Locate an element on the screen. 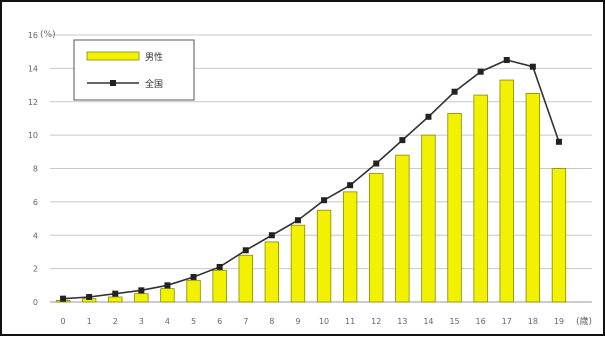 The width and height of the screenshot is (605, 338). x-tick-label: 12 is located at coordinates (376, 321).